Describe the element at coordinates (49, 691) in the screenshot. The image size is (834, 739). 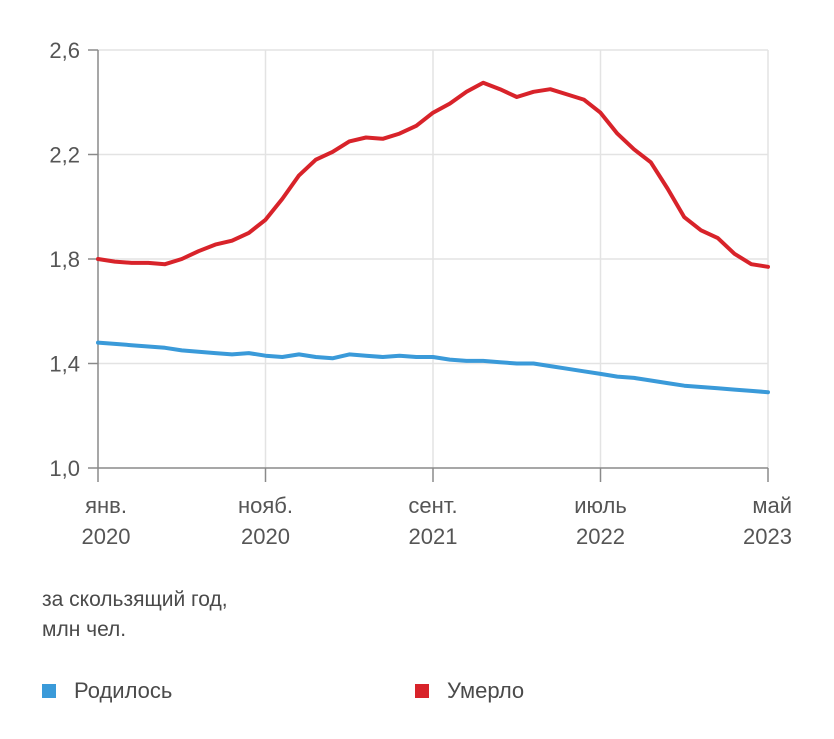
I see `legend-swatch-births` at that location.